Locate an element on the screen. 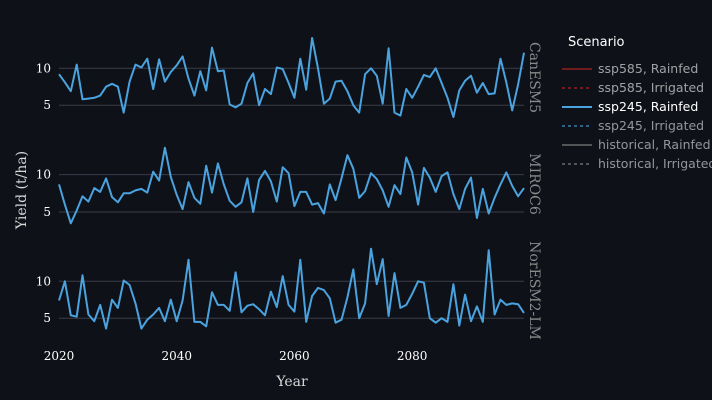  facet-label: MIROC6 is located at coordinates (534, 184).